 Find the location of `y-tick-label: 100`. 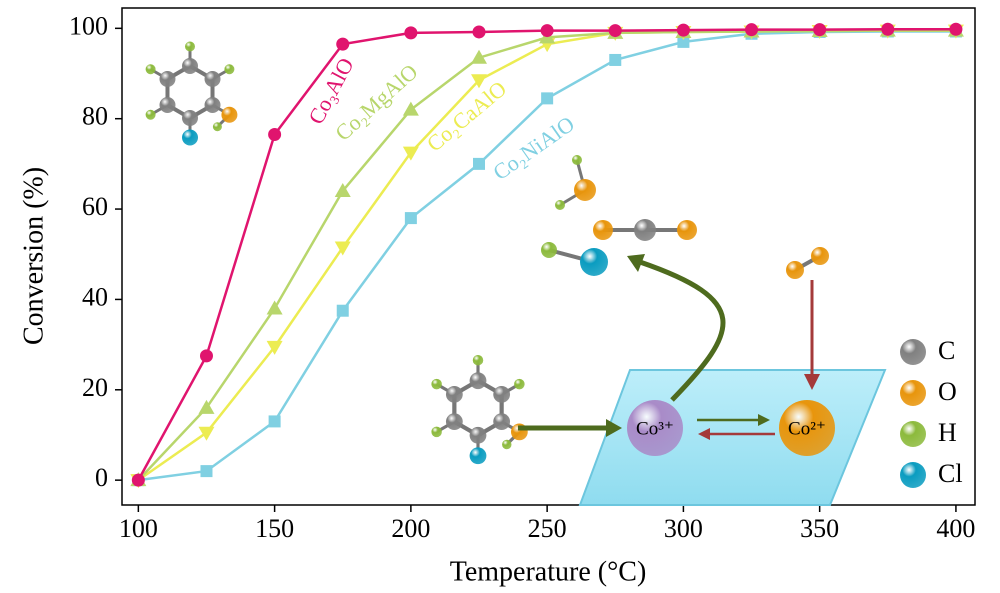

y-tick-label: 100 is located at coordinates (88, 25).